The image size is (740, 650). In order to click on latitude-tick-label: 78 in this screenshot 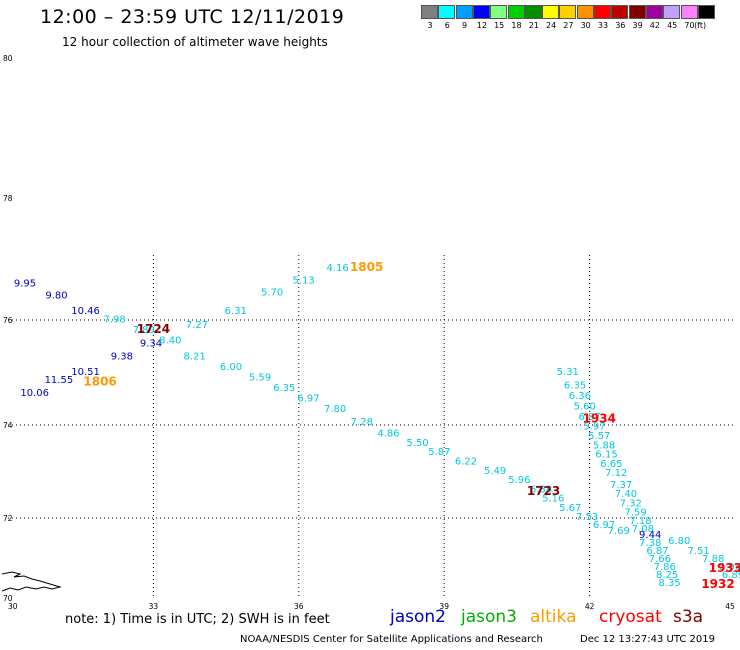, I will do `click(8, 198)`.